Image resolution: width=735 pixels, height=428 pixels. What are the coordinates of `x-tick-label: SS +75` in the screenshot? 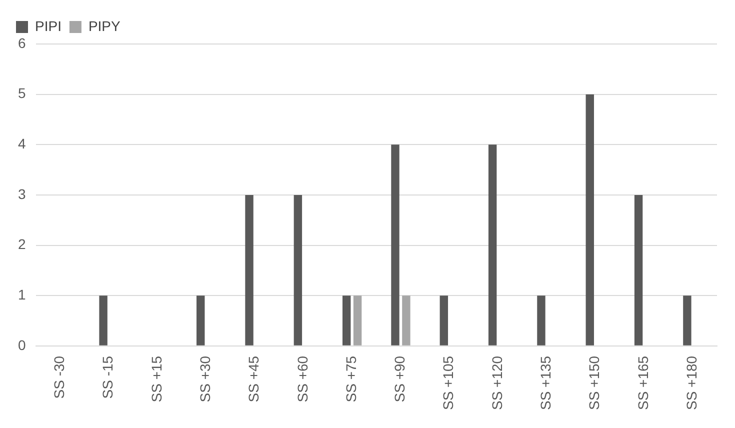 It's located at (350, 379).